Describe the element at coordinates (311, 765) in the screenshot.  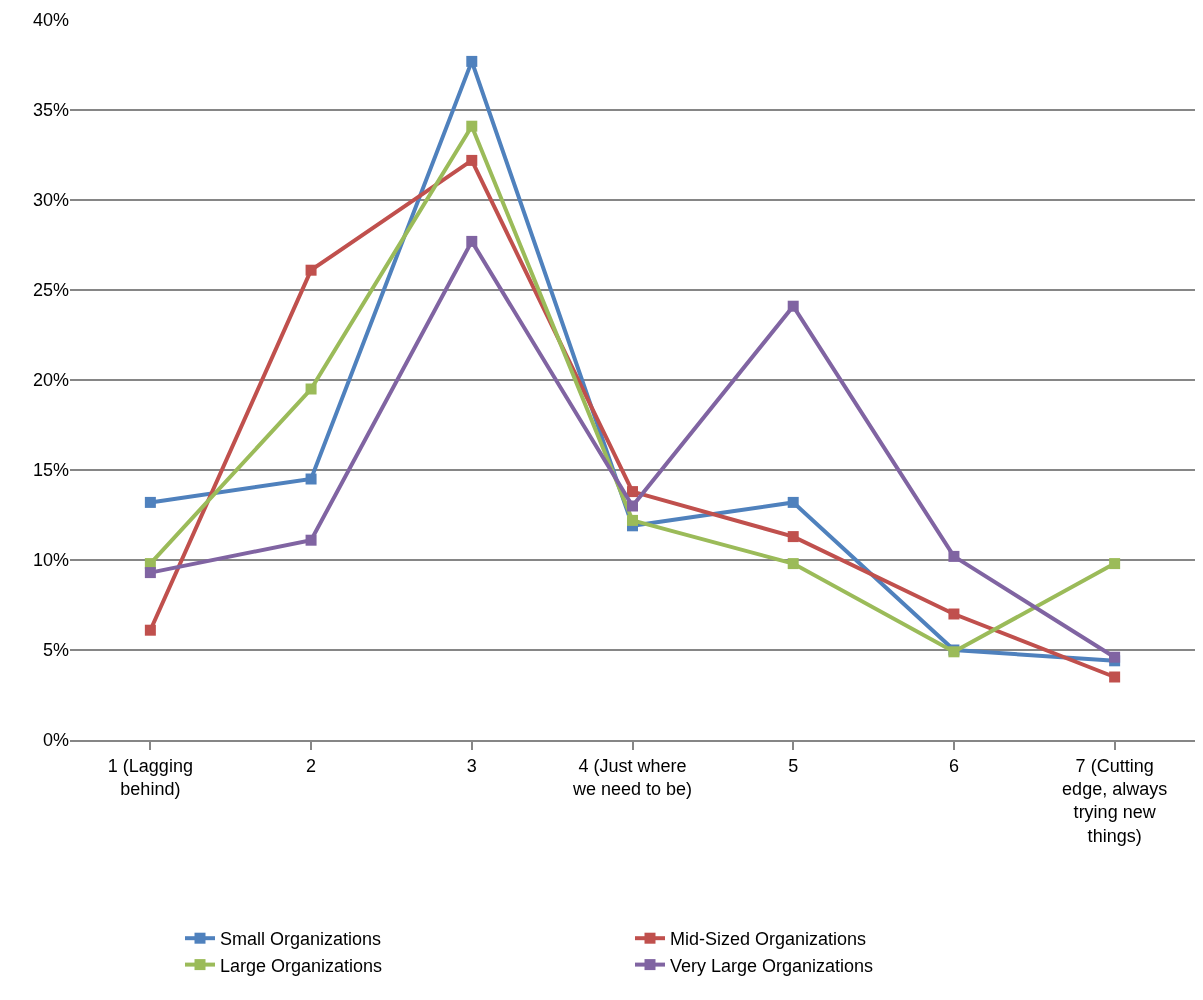
I see `x-tick-label: 2` at that location.